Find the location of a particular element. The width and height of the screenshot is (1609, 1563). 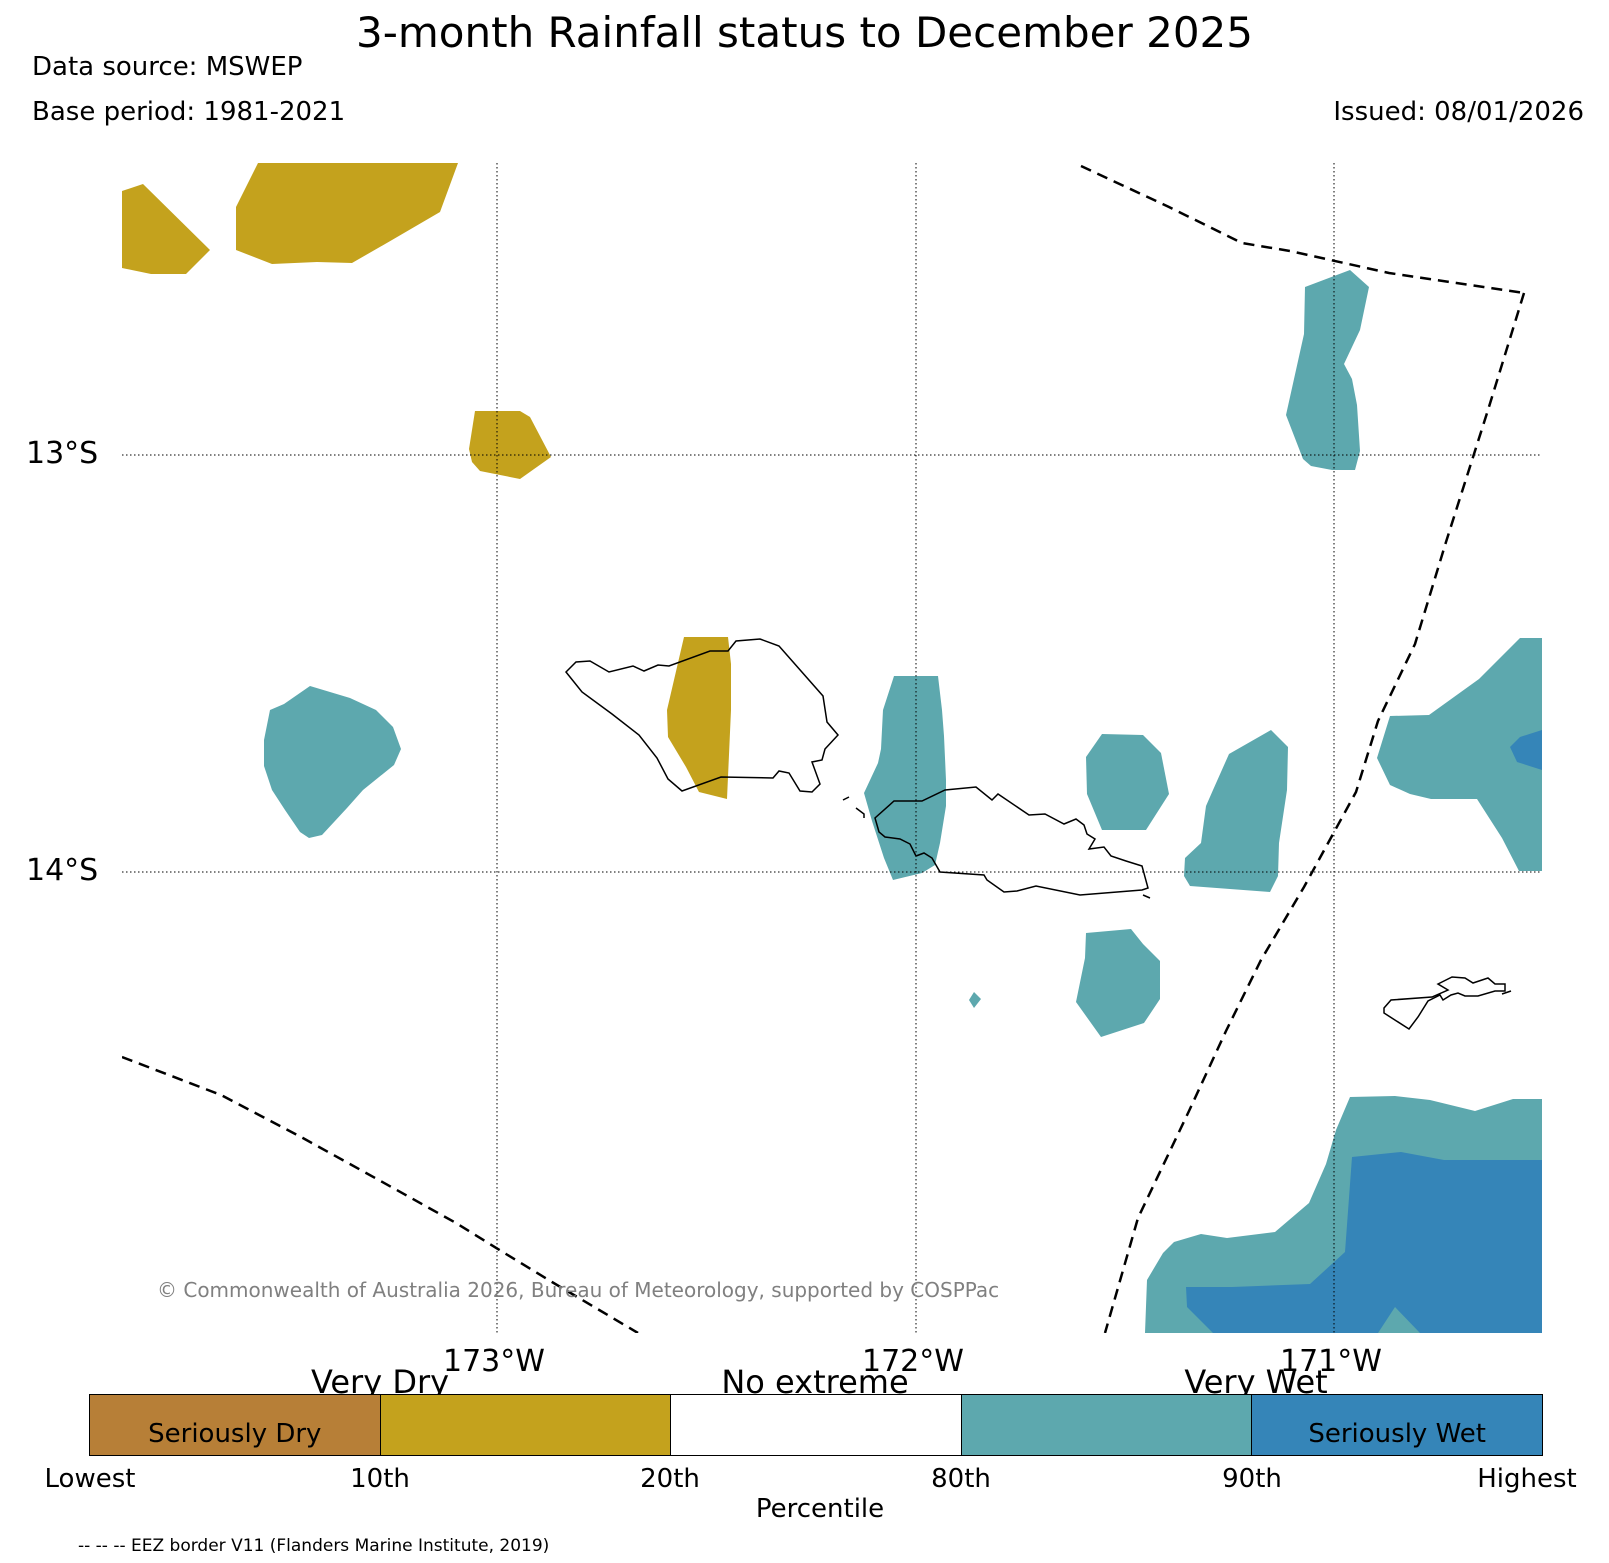

island-savaii is located at coordinates (702, 715).